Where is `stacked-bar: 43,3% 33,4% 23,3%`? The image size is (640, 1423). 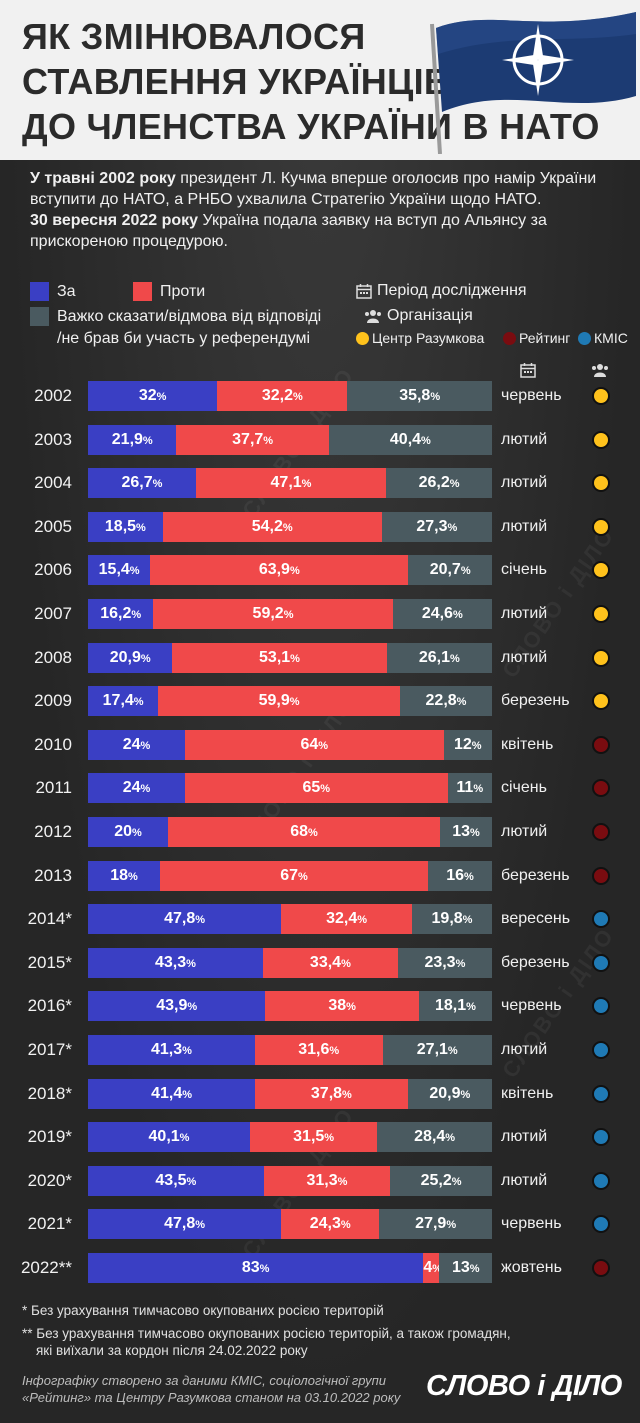
stacked-bar: 43,3% 33,4% 23,3% is located at coordinates (290, 963).